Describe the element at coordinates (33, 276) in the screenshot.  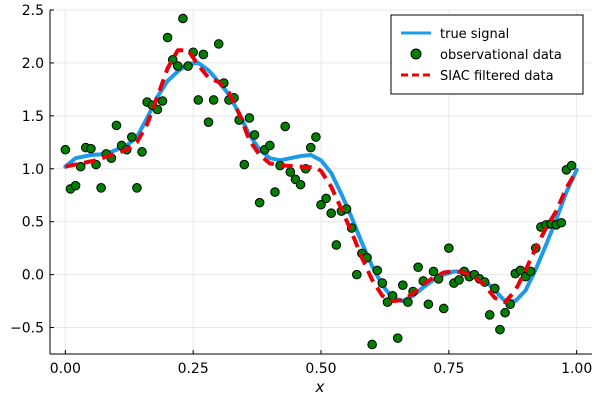
I see `y-tick-label: 0.0` at that location.